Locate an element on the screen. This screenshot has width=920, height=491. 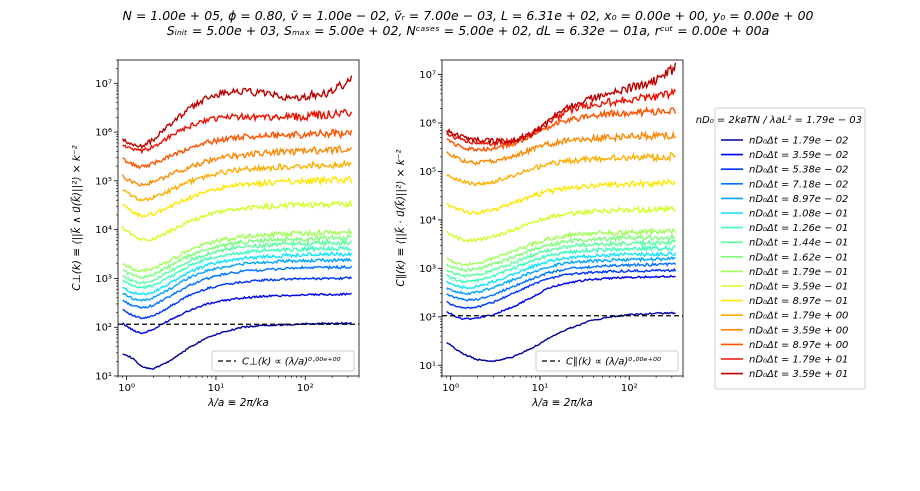
legend-entry-label-12: nD₀Δt = 8.97e − 01 is located at coordinates (798, 301).